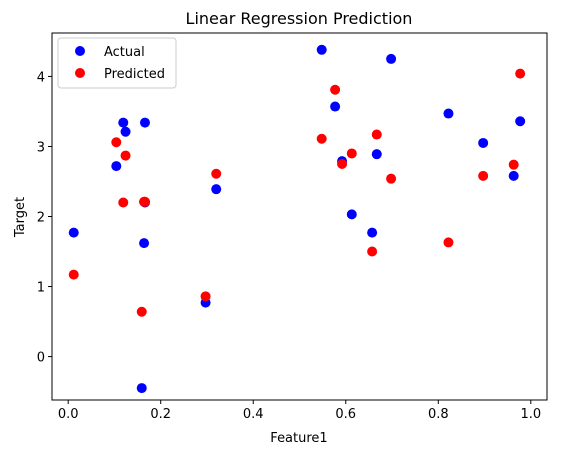 The width and height of the screenshot is (565, 451). What do you see at coordinates (299, 411) in the screenshot?
I see `x-axis: 0.0 0.2 0.4 0.6 0.8 1.0` at bounding box center [299, 411].